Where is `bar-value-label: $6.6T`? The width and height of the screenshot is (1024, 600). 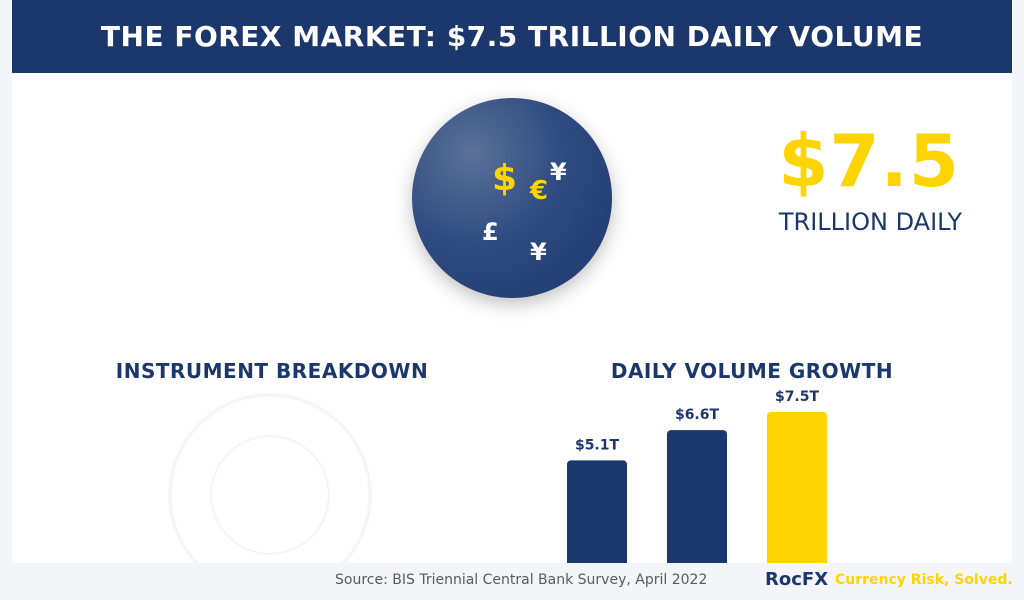 bar-value-label: $6.6T is located at coordinates (697, 415).